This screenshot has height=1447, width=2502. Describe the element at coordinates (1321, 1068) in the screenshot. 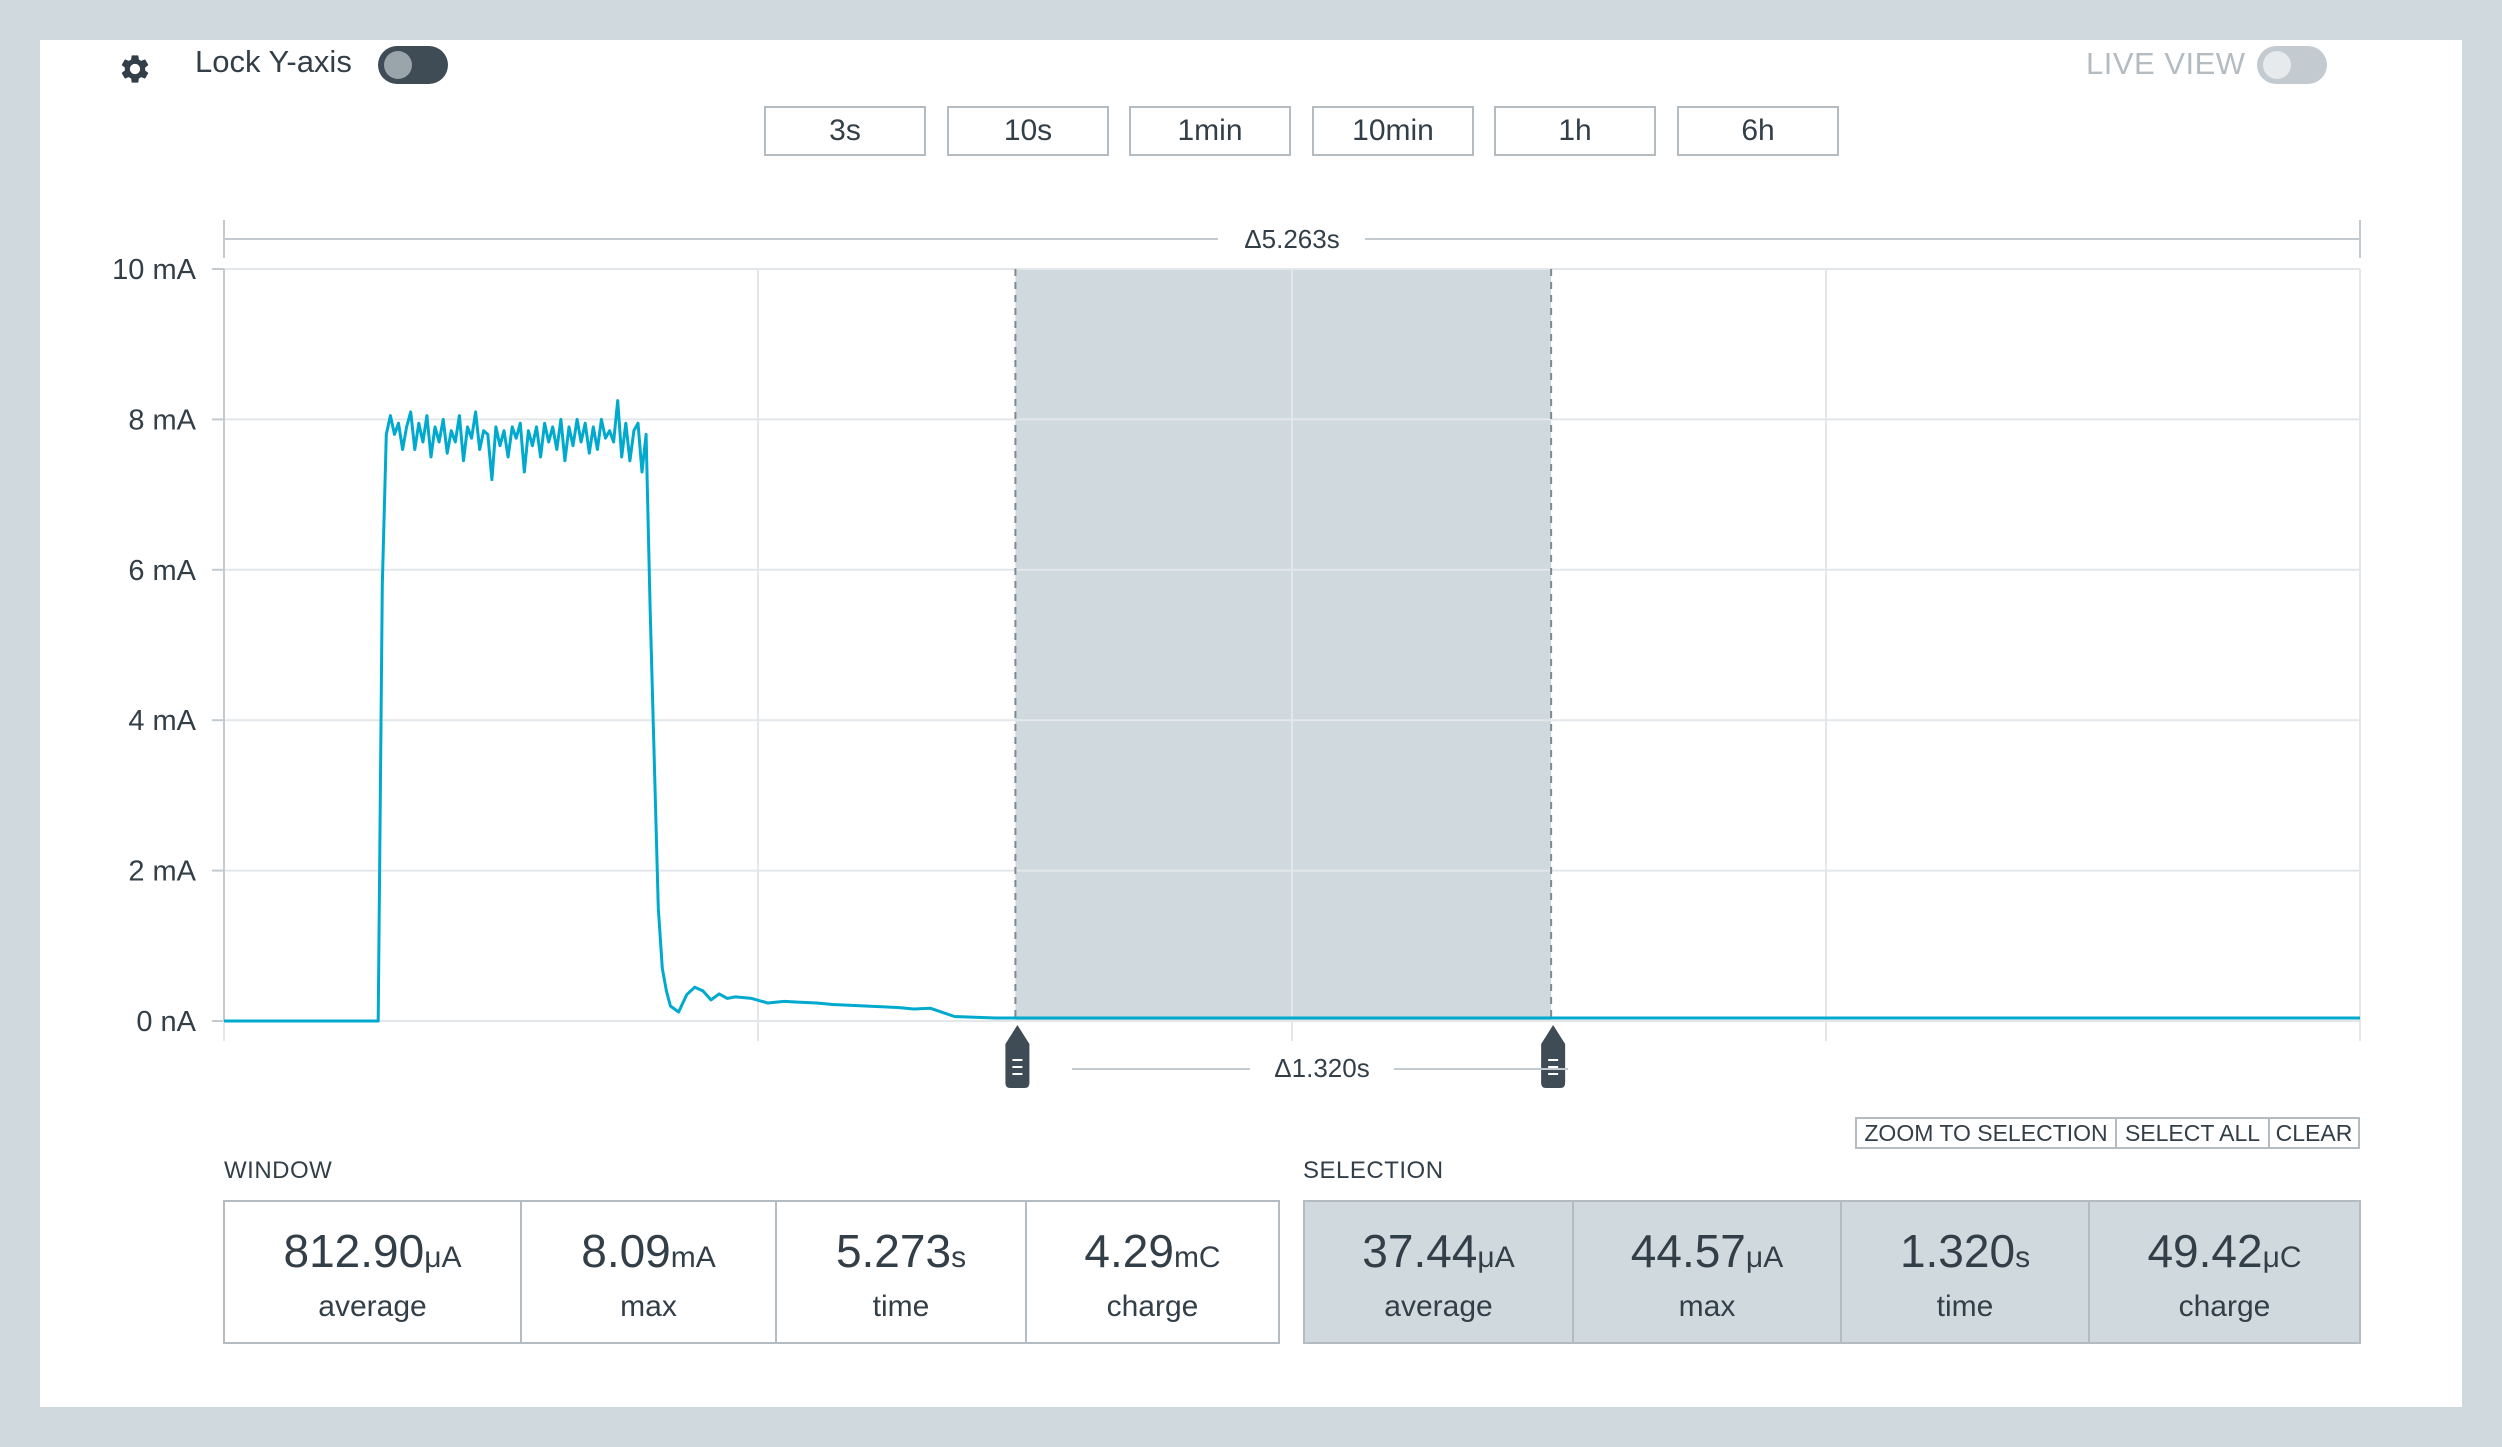

I see `selection-delta-label: Δ1.320s` at that location.